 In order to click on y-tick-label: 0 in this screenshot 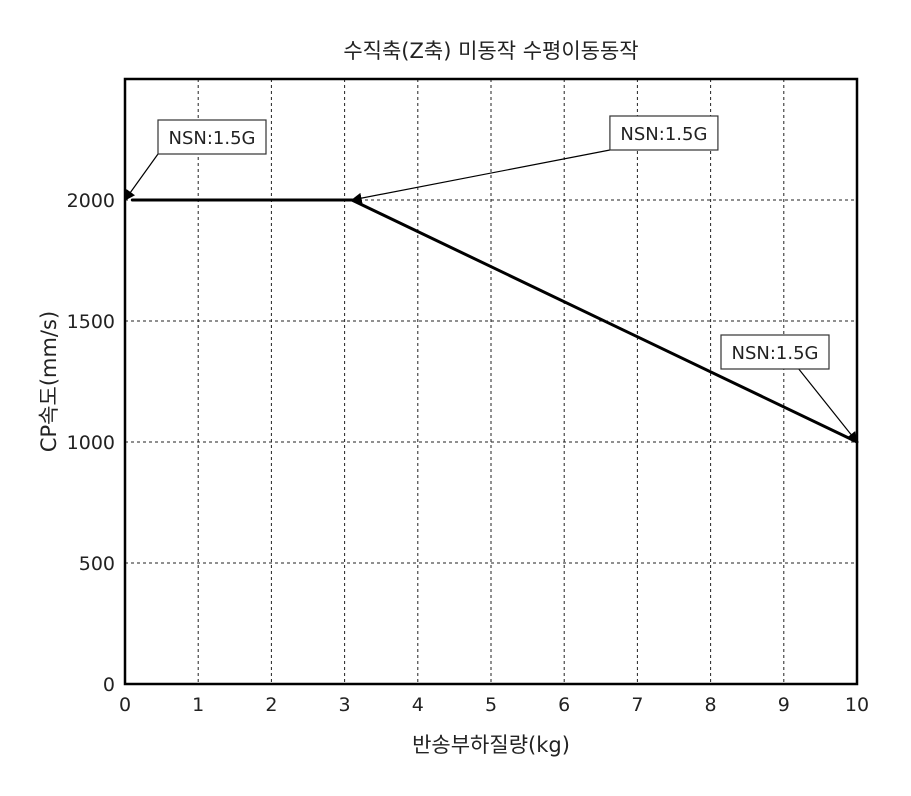, I will do `click(109, 685)`.